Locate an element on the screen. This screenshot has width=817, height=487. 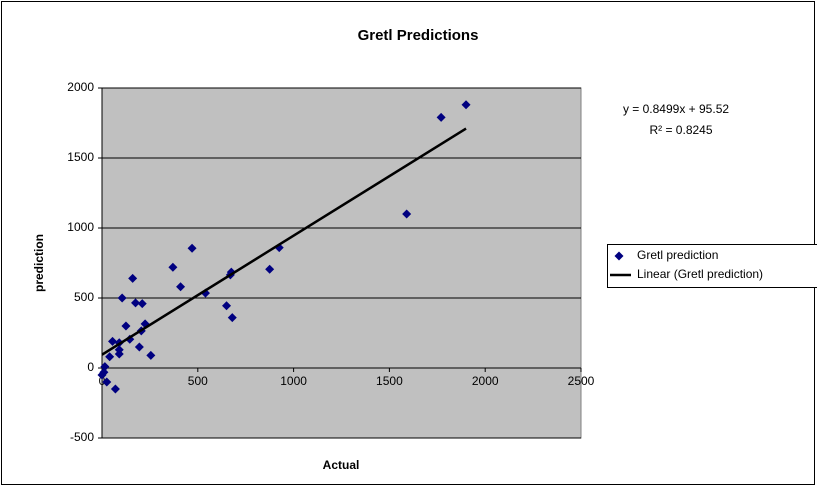
y-tick-label: 2000 is located at coordinates (80, 87).